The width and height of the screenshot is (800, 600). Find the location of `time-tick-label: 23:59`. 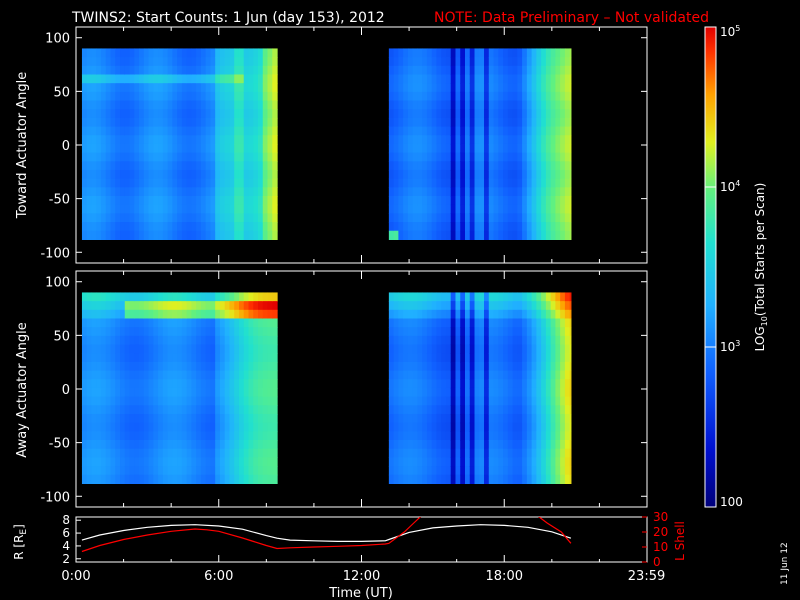

time-tick-label: 23:59 is located at coordinates (646, 576).